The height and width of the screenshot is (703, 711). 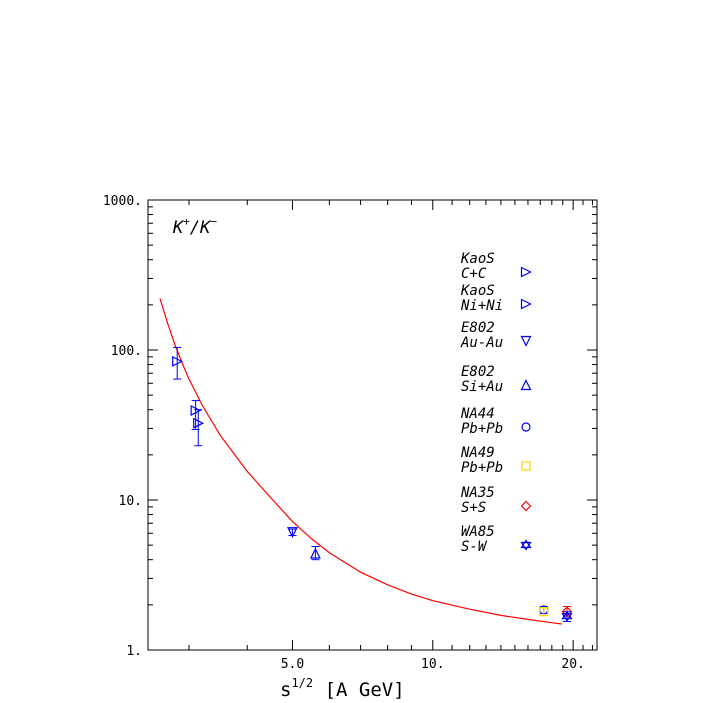 I want to click on legend-label-kaos_cc-line2: C+C, so click(x=474, y=274).